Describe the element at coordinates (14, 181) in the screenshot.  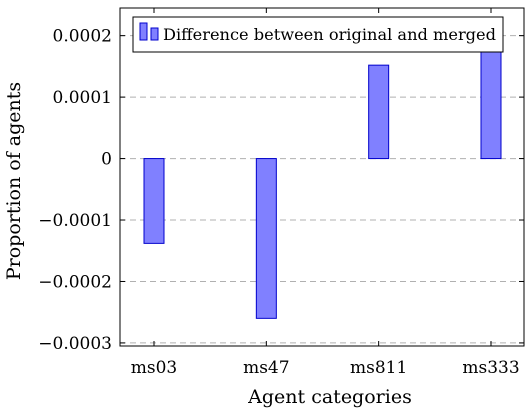
I see `y-axis-label: Proportion of agents` at that location.